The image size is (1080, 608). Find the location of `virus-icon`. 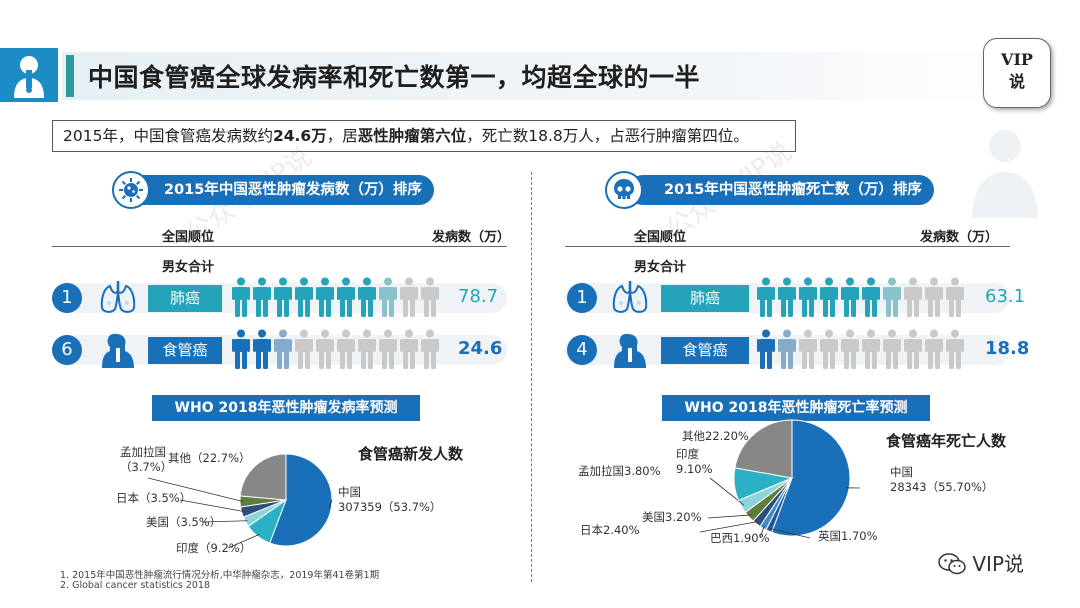

virus-icon is located at coordinates (131, 190).